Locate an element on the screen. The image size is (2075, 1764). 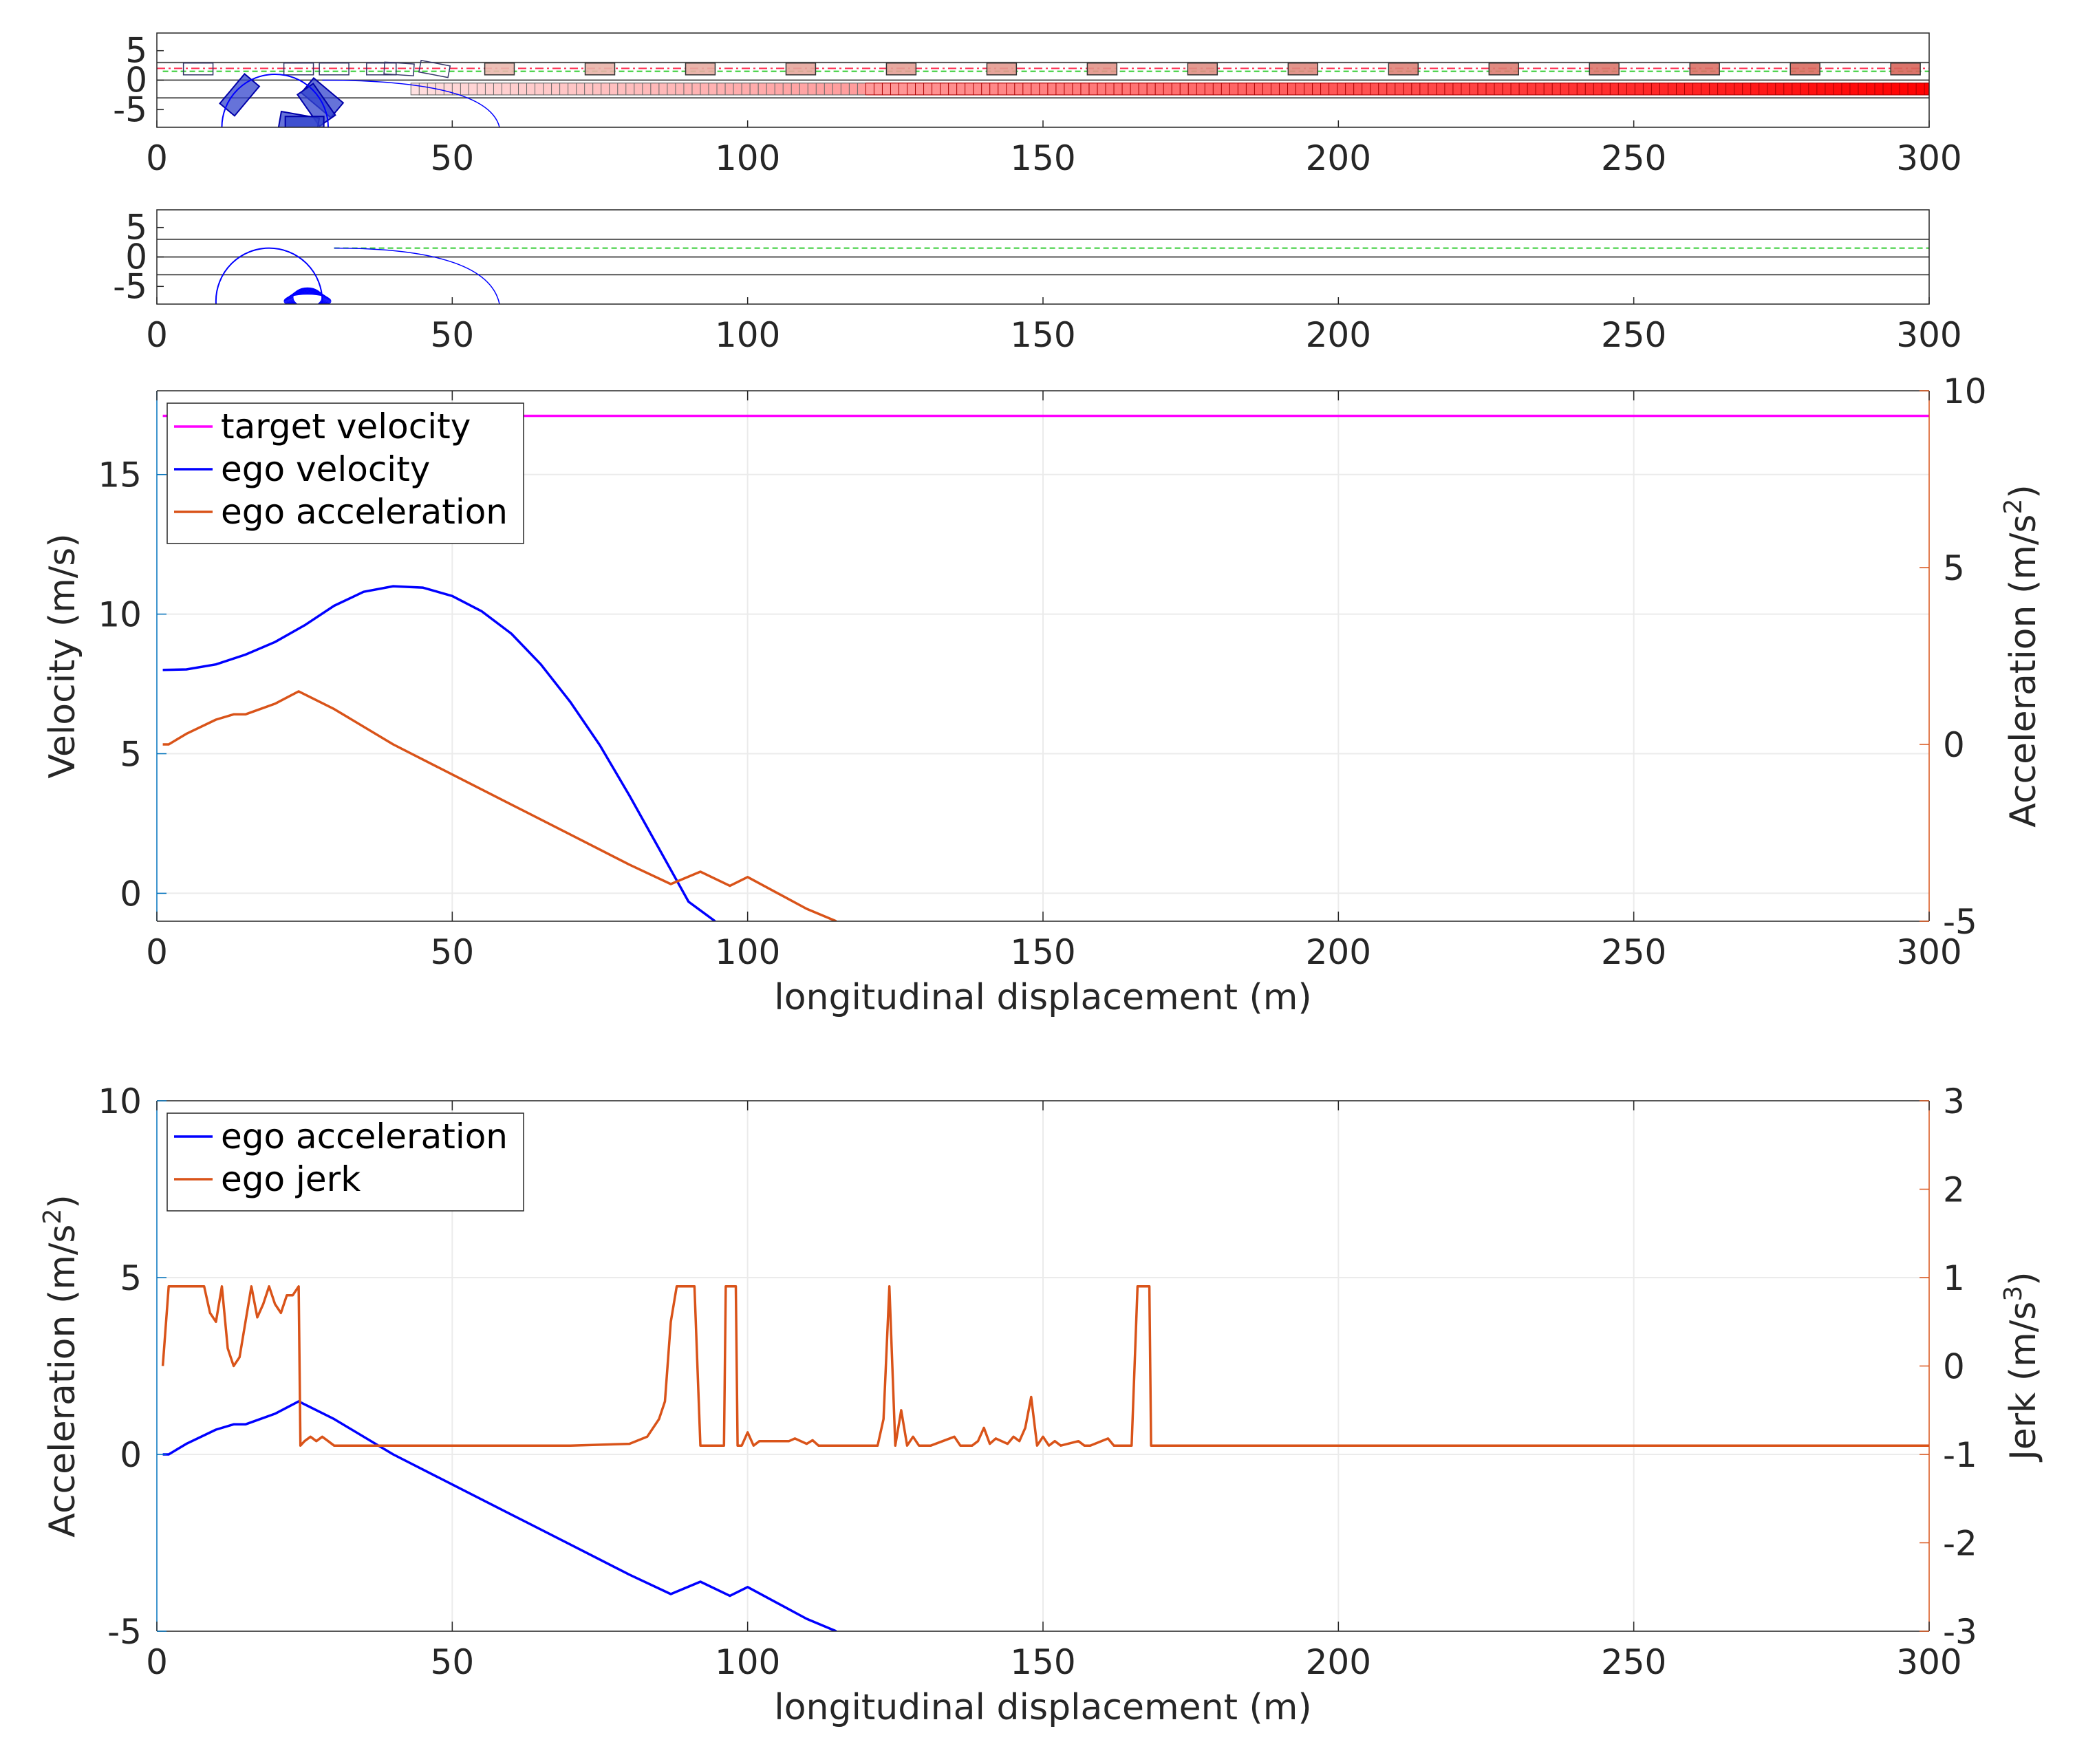
y2-axis-label-text: Acceleration (m/s is located at coordinates (2024, 671).